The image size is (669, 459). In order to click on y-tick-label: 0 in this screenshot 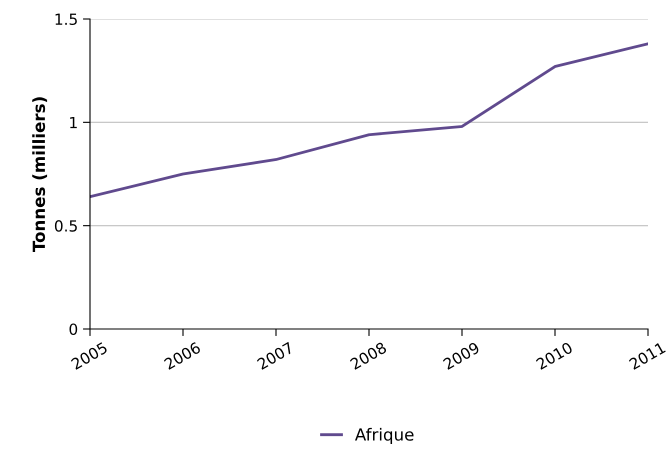, I will do `click(73, 329)`.